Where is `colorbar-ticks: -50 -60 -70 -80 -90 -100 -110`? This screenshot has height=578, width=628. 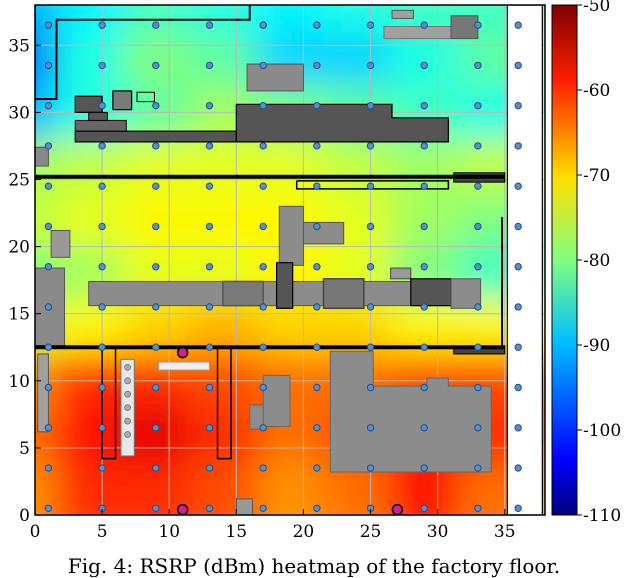
colorbar-ticks: -50 -60 -70 -80 -90 -100 -110 is located at coordinates (599, 263).